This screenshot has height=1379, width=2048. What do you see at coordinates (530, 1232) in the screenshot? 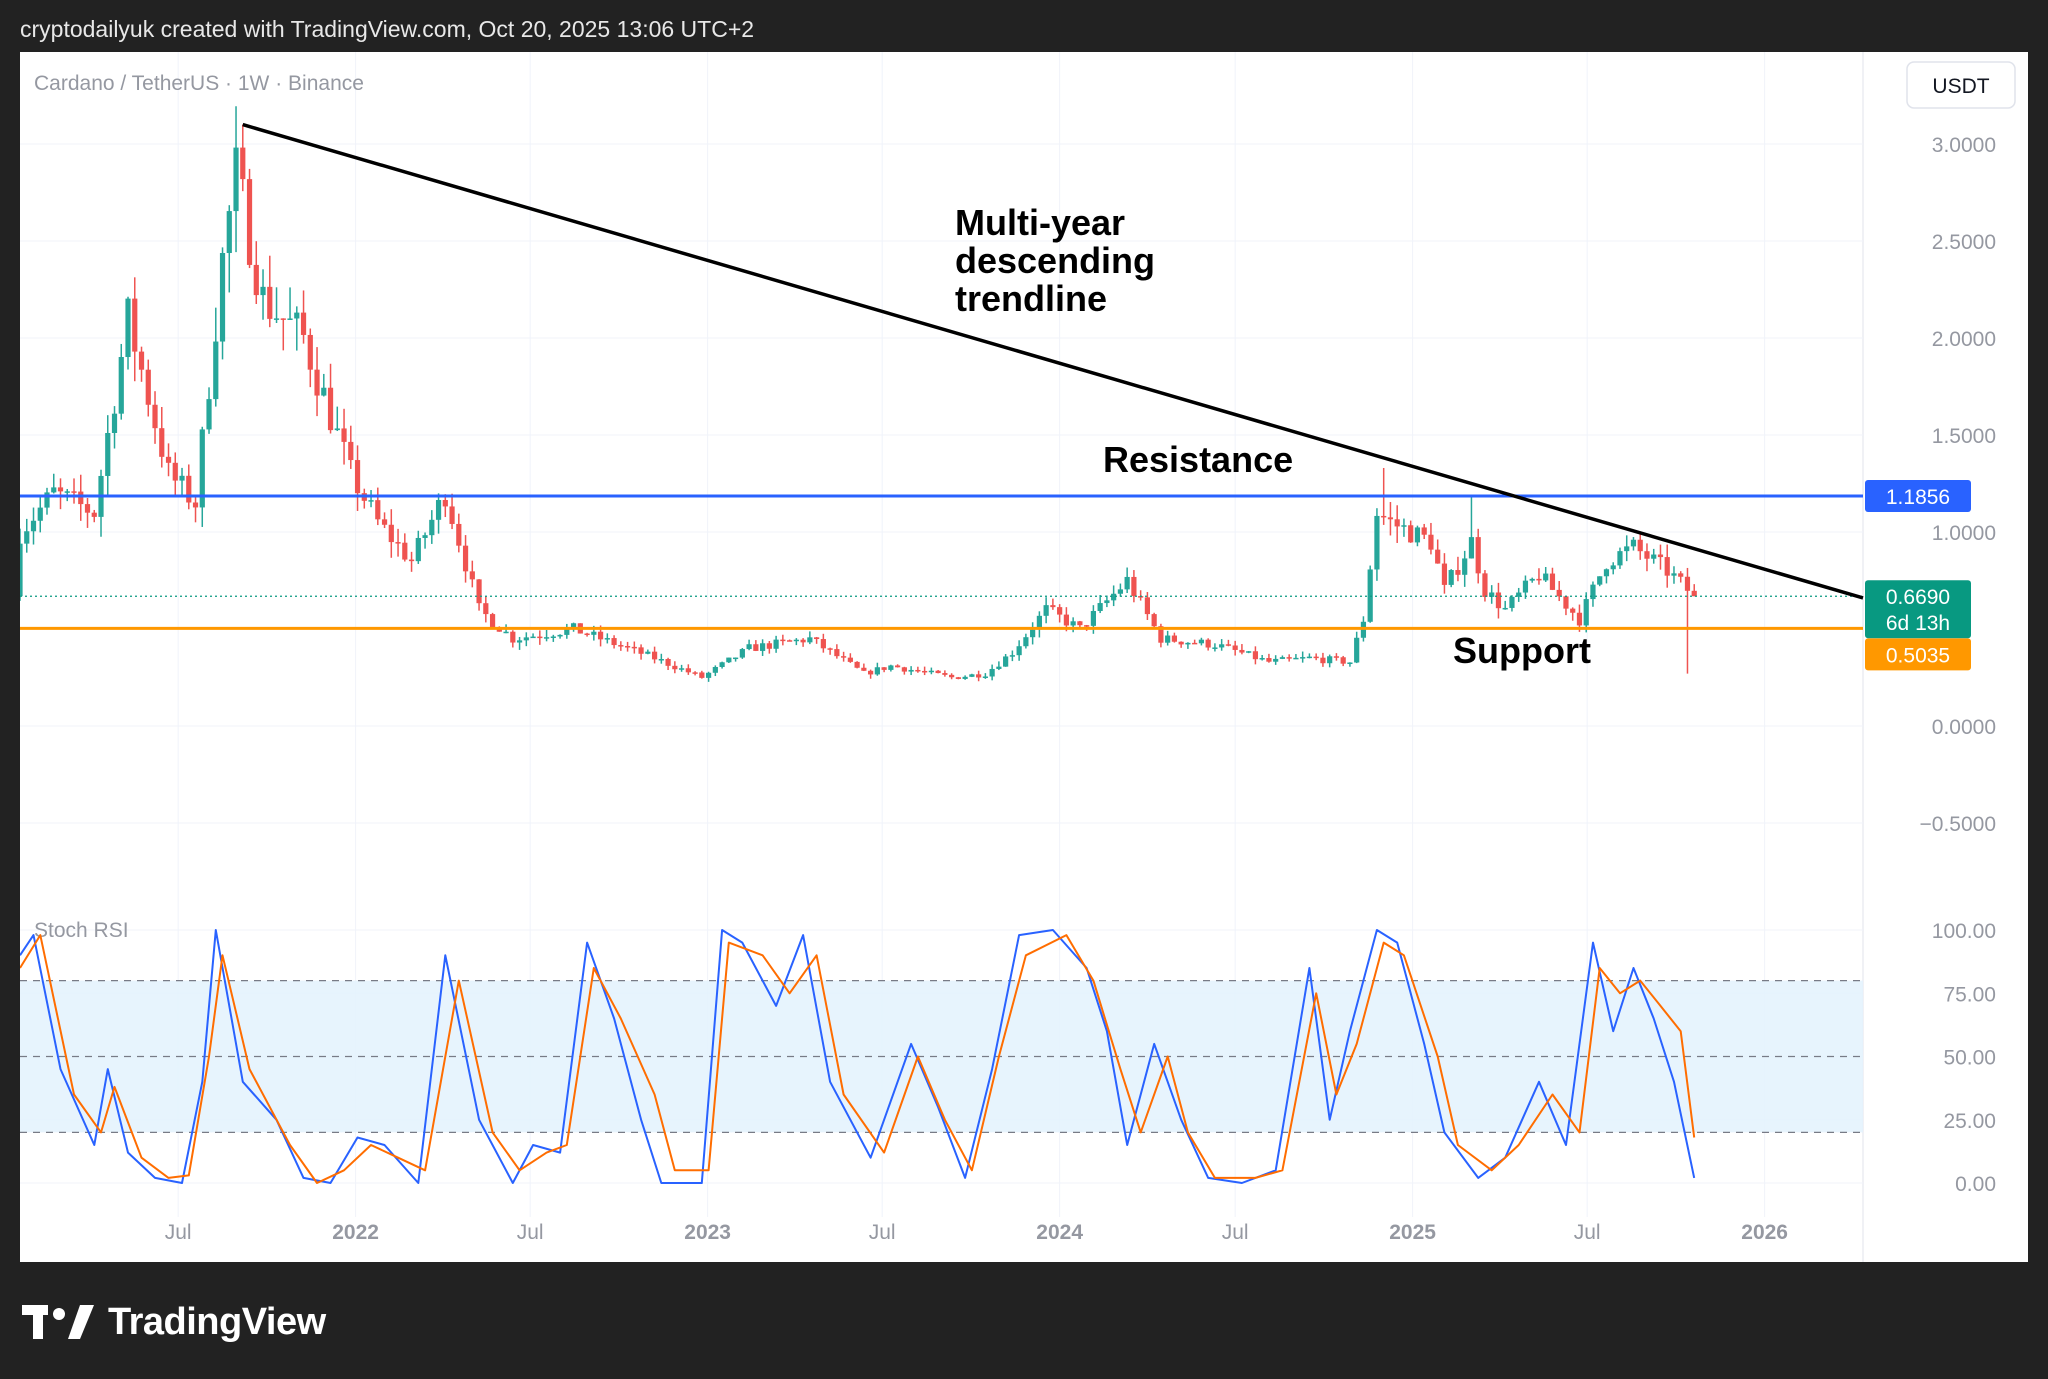
I see `time-axis-label: Jul` at bounding box center [530, 1232].